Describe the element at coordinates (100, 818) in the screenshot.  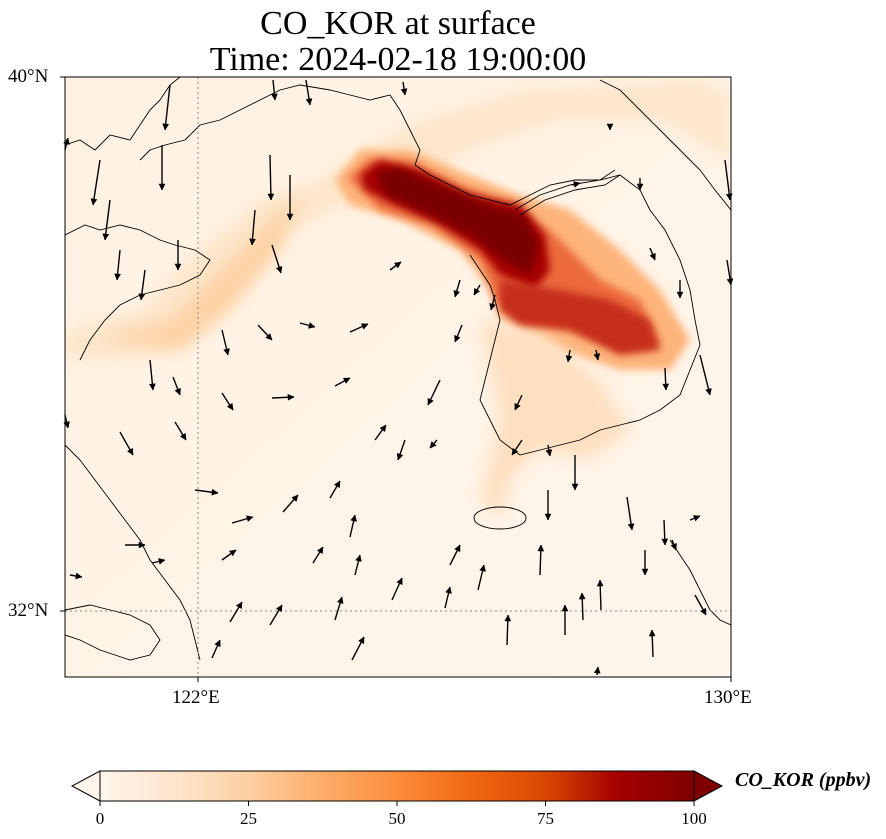
I see `colorbar-tick-0: 0` at that location.